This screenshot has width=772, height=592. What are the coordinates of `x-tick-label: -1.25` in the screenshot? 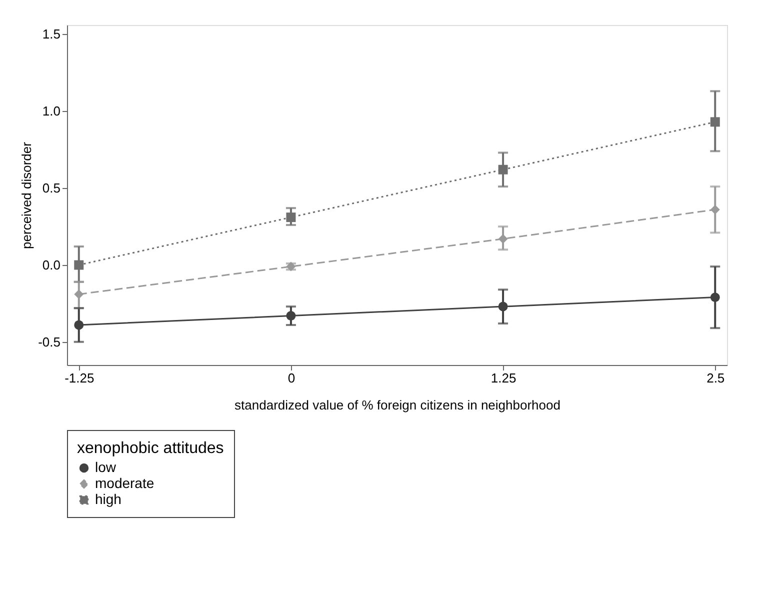 It's located at (79, 378).